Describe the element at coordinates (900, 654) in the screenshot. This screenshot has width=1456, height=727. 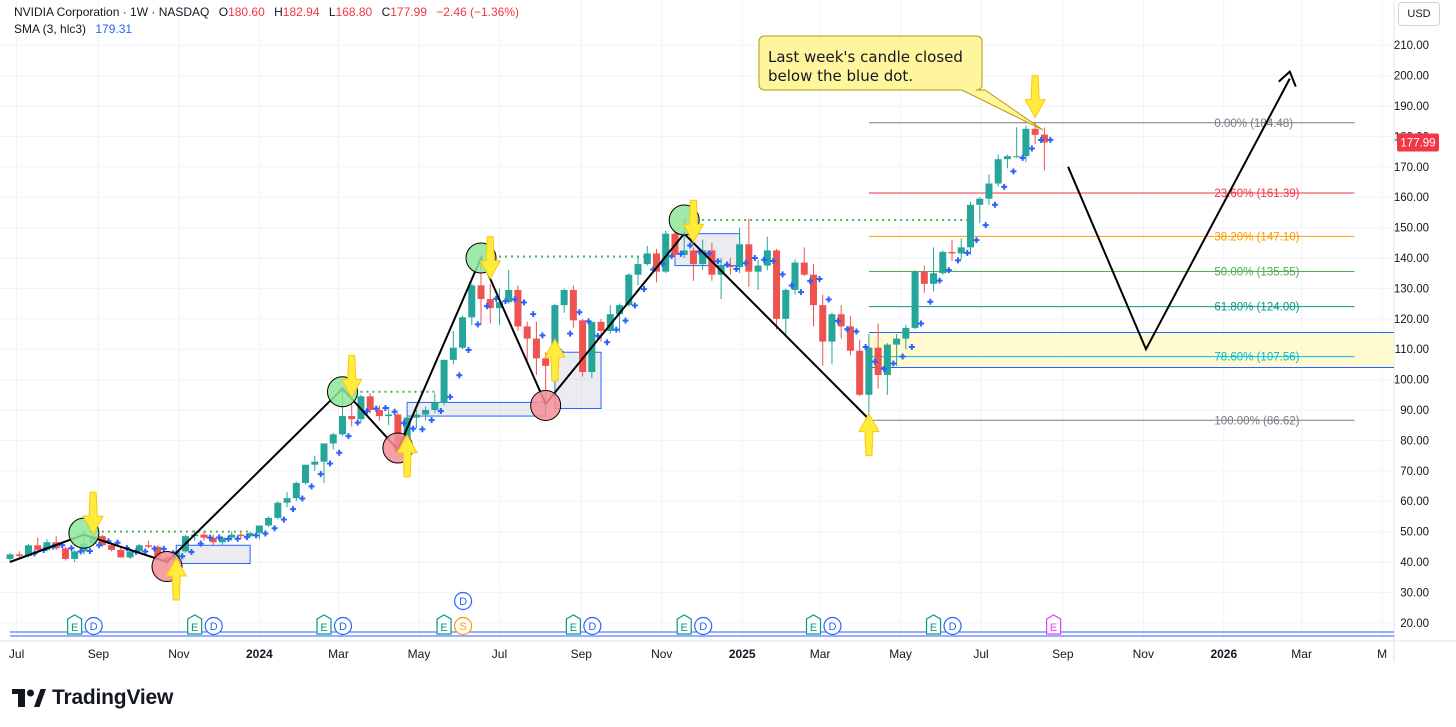
I see `time-tick-label: May` at that location.